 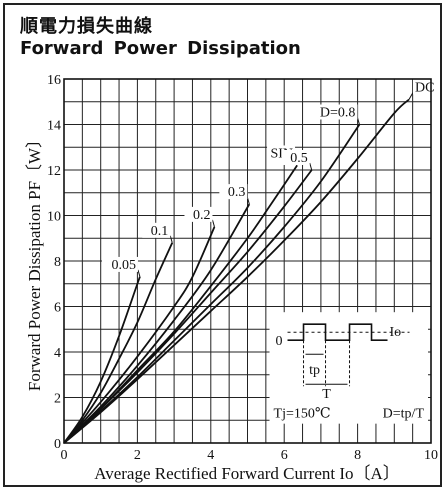 What do you see at coordinates (247, 473) in the screenshot?
I see `x-axis-label: Average Rectified Forward Current Io〔A〕` at bounding box center [247, 473].